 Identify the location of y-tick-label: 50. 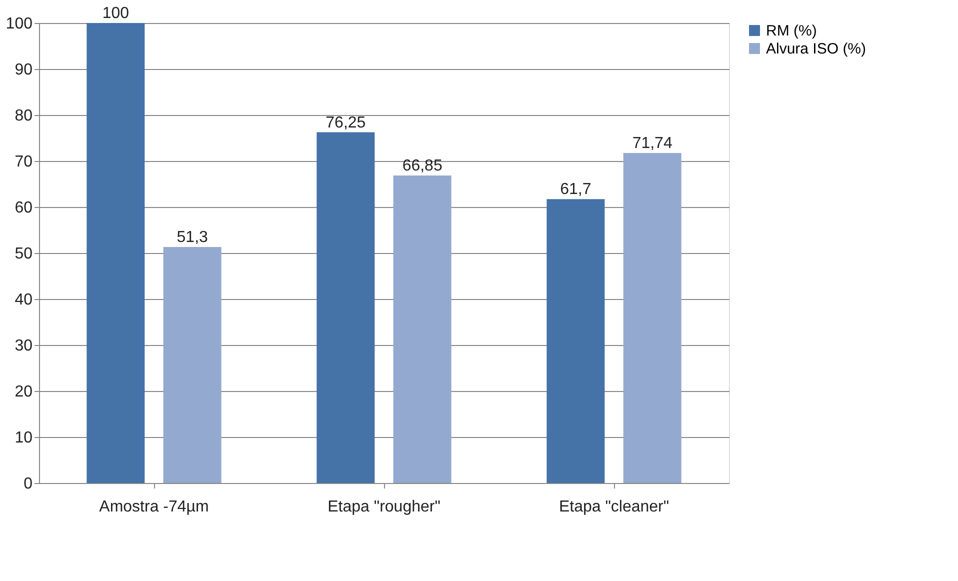
(23, 254).